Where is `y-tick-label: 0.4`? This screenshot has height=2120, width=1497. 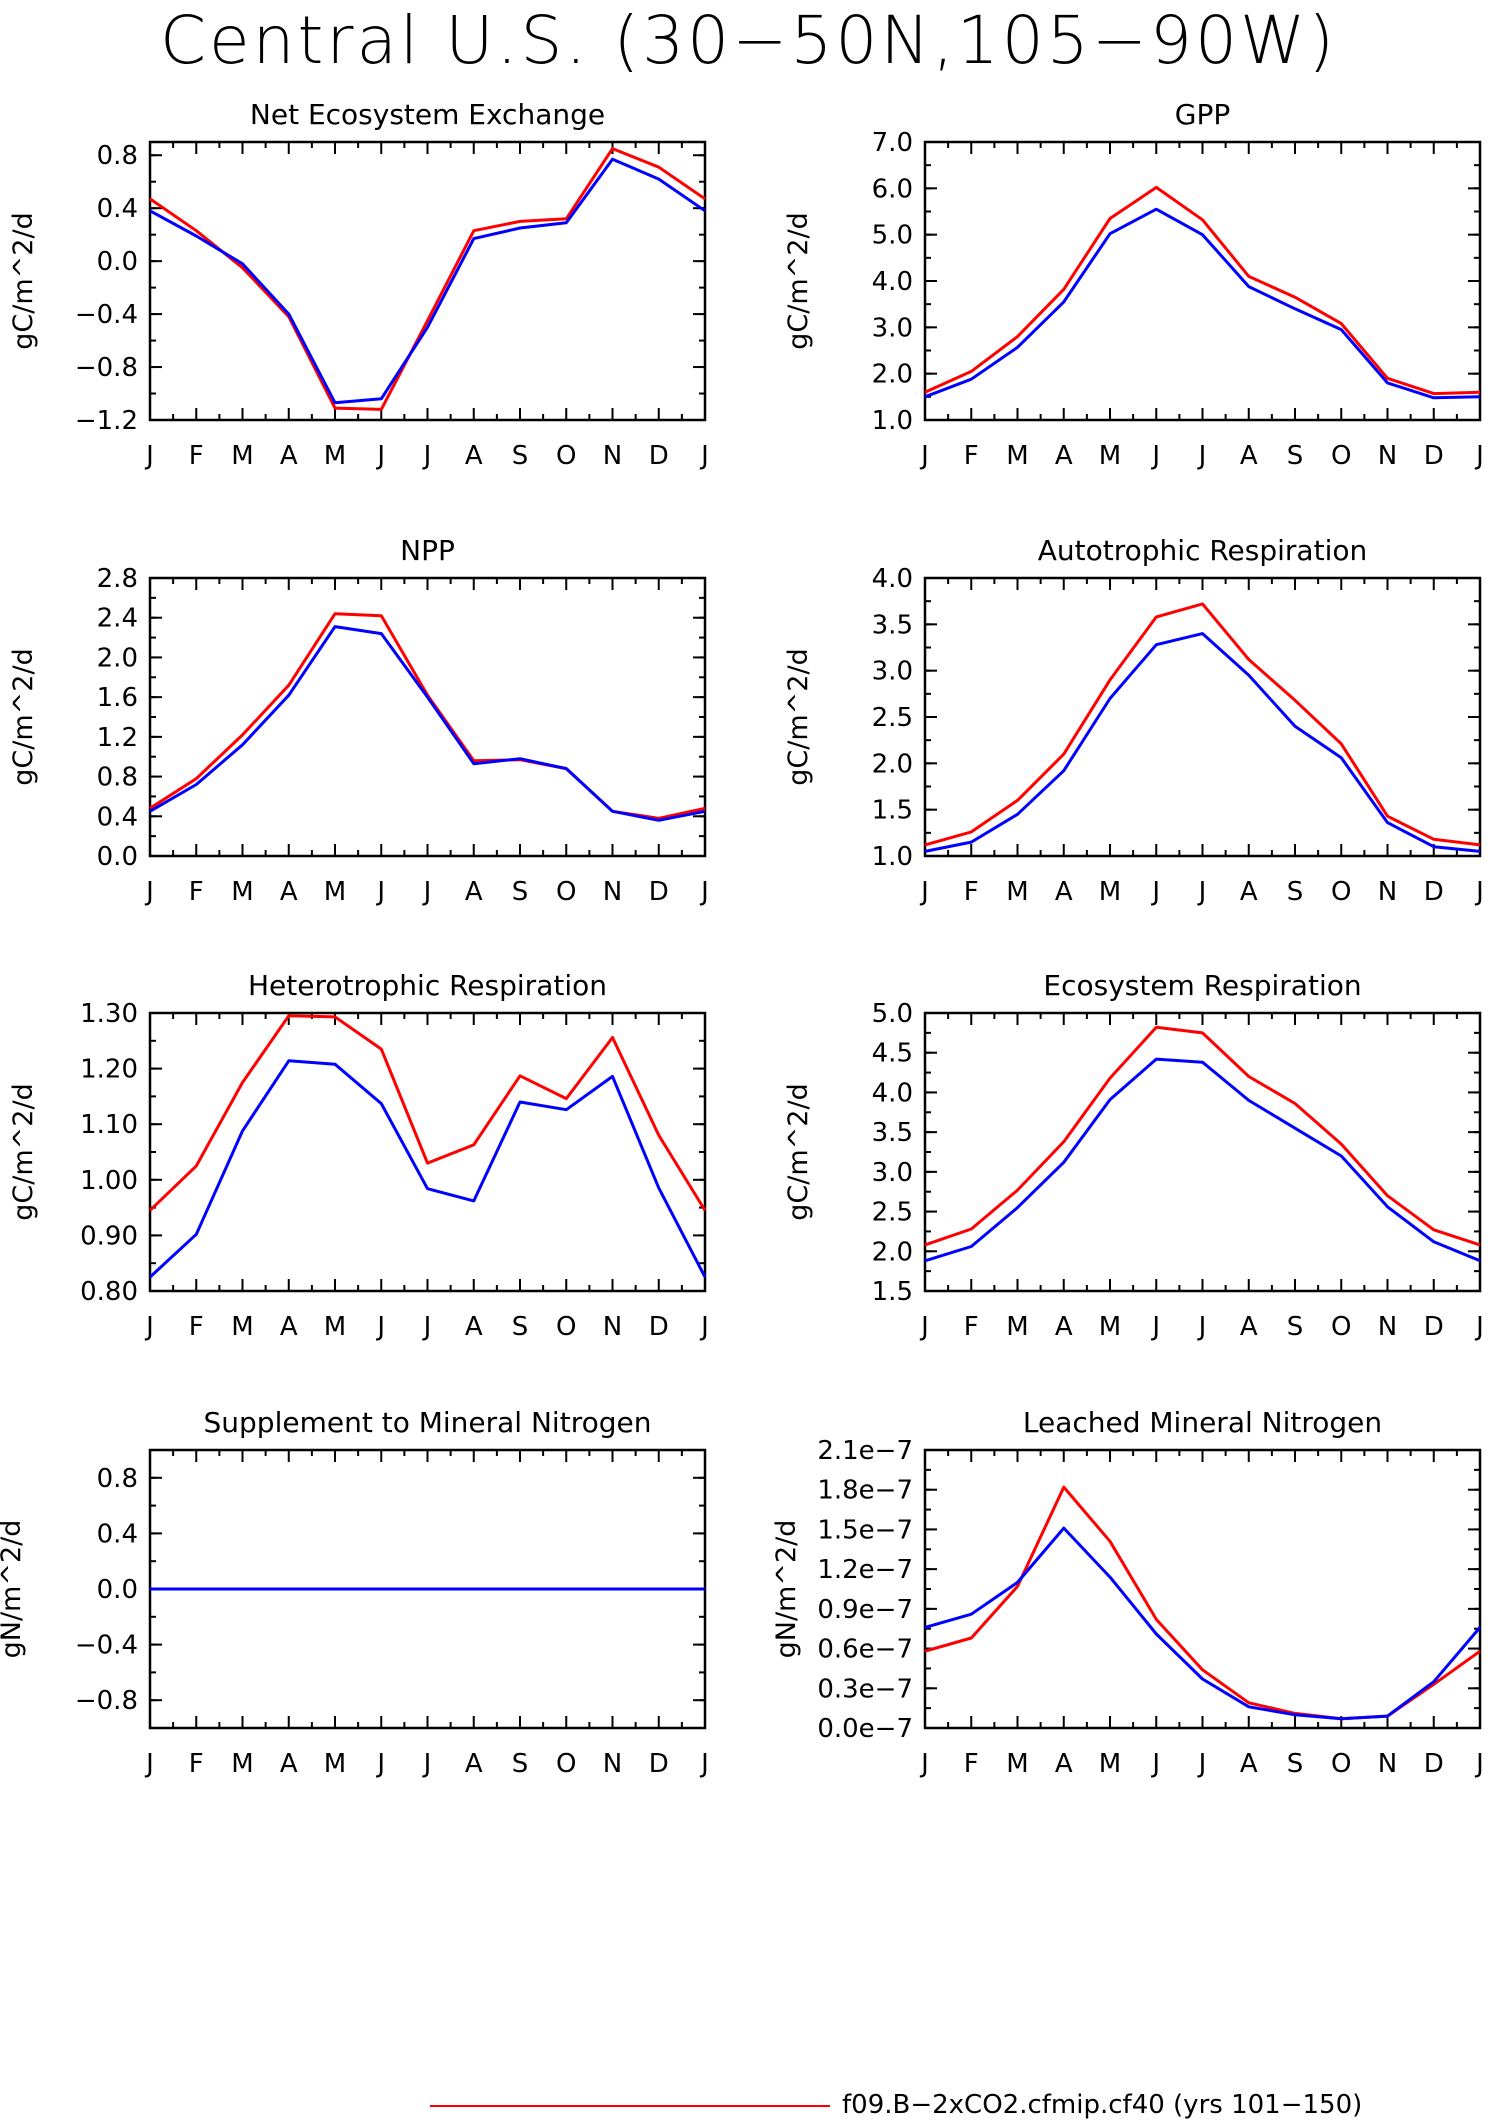
y-tick-label: 0.4 is located at coordinates (117, 209).